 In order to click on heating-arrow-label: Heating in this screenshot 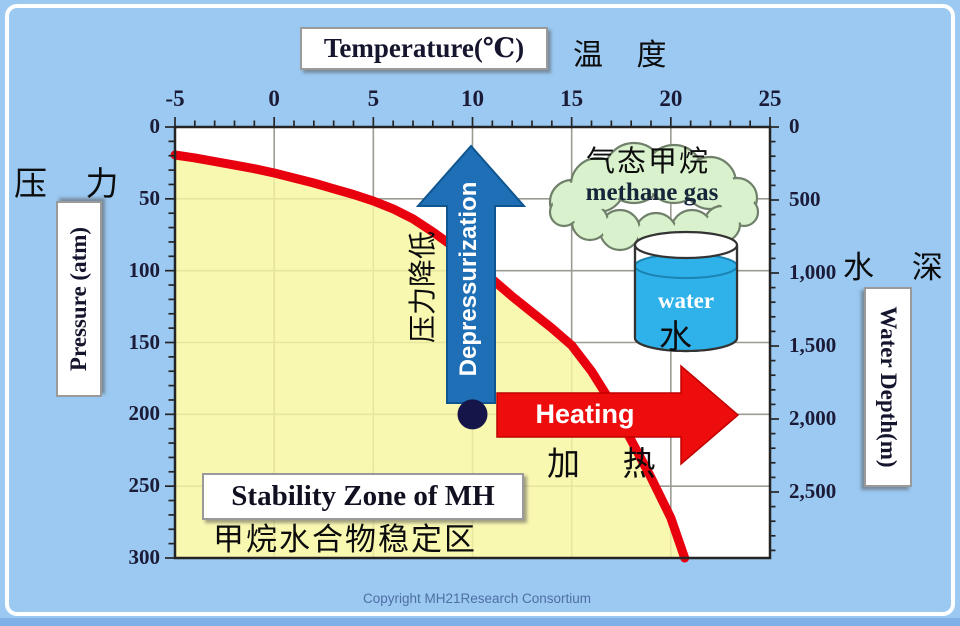, I will do `click(585, 414)`.